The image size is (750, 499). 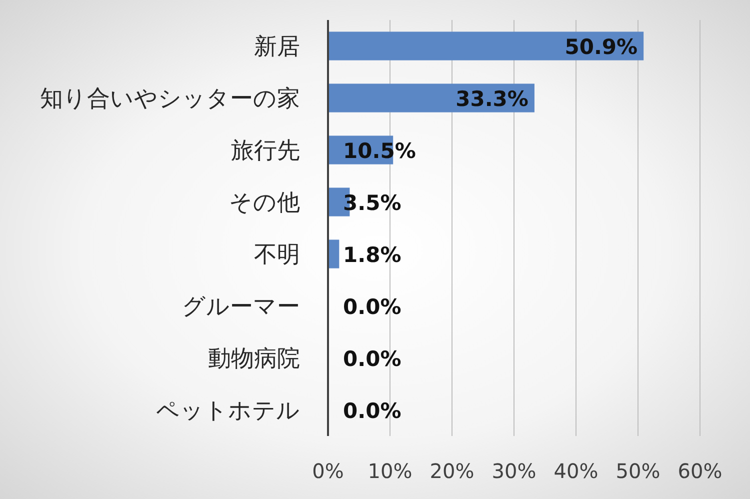 I want to click on y-tick-label: 動物病院, so click(x=254, y=359).